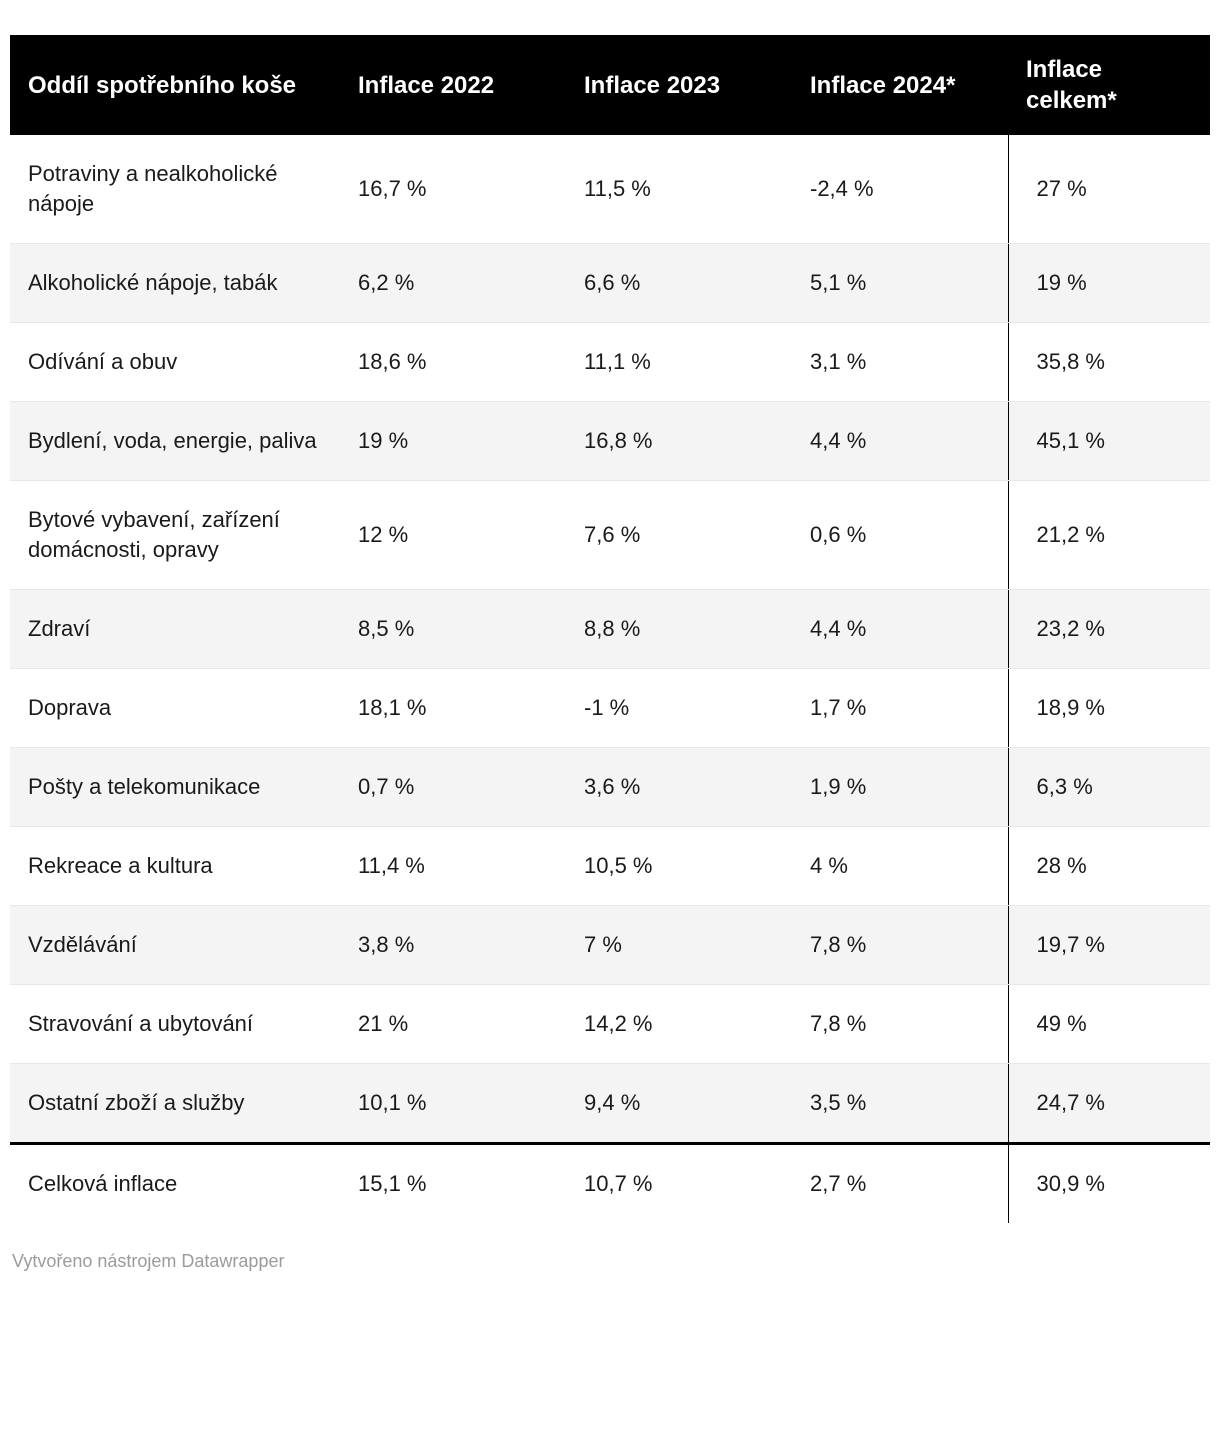 This screenshot has width=1220, height=1444. Describe the element at coordinates (175, 1182) in the screenshot. I see `row-label: Celková inflace` at that location.